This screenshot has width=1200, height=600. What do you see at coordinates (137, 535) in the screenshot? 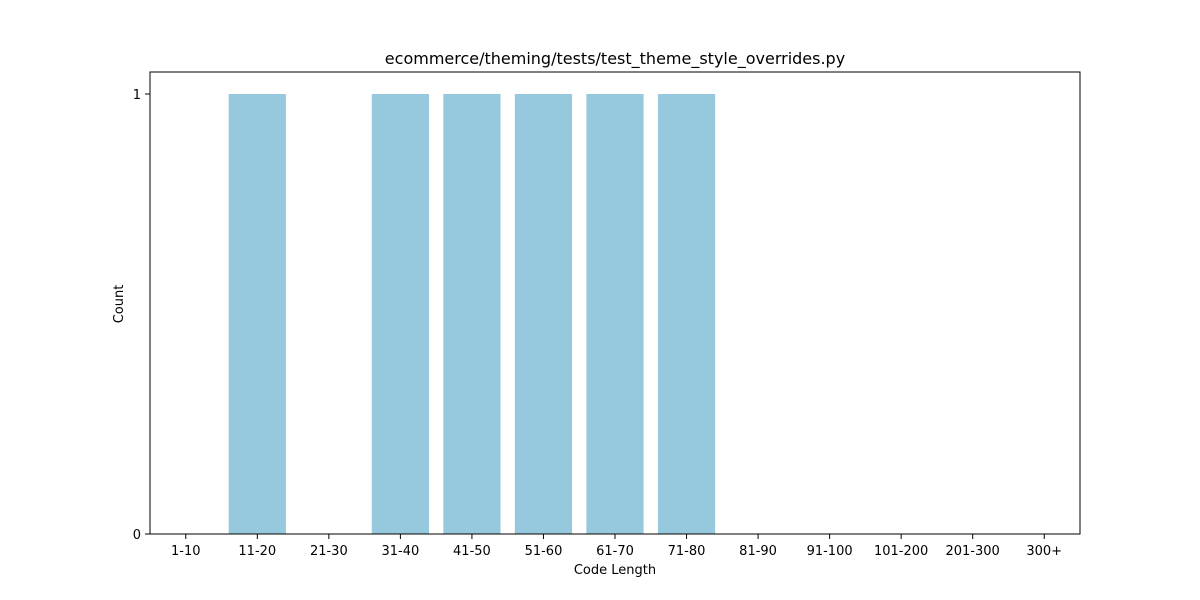
I see `y-tick-label: 0` at bounding box center [137, 535].